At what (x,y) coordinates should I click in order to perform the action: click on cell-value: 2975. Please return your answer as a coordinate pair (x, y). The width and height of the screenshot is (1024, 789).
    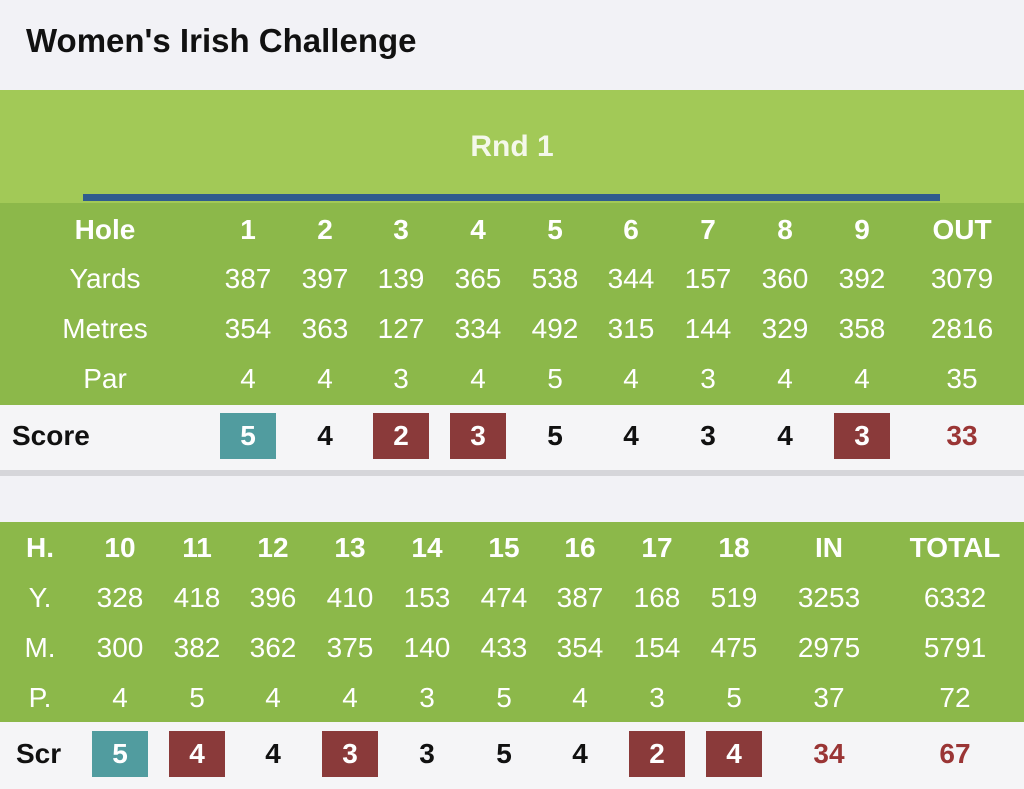
    Looking at the image, I should click on (829, 647).